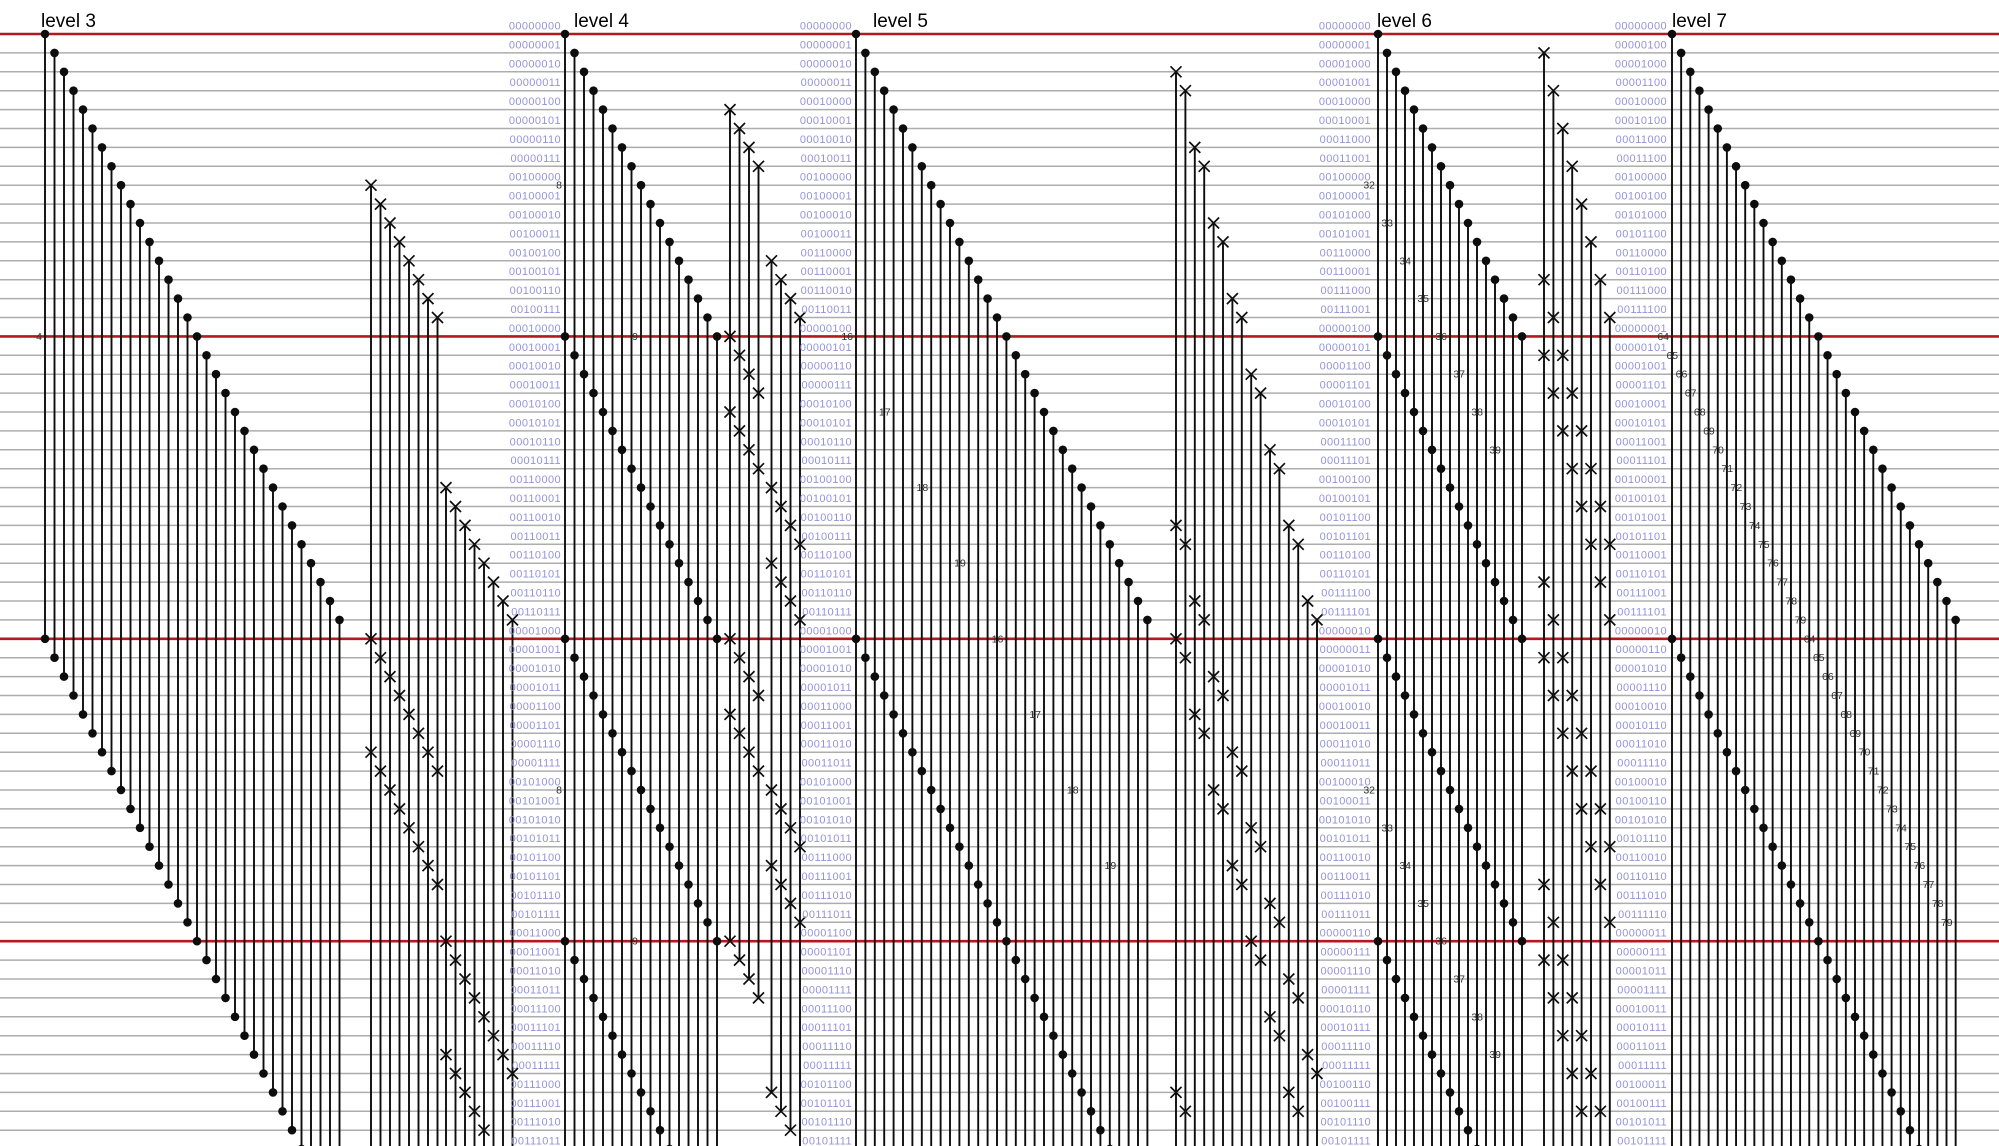 The height and width of the screenshot is (1146, 1999). Describe the element at coordinates (1938, 904) in the screenshot. I see `node-number-label: 78` at that location.